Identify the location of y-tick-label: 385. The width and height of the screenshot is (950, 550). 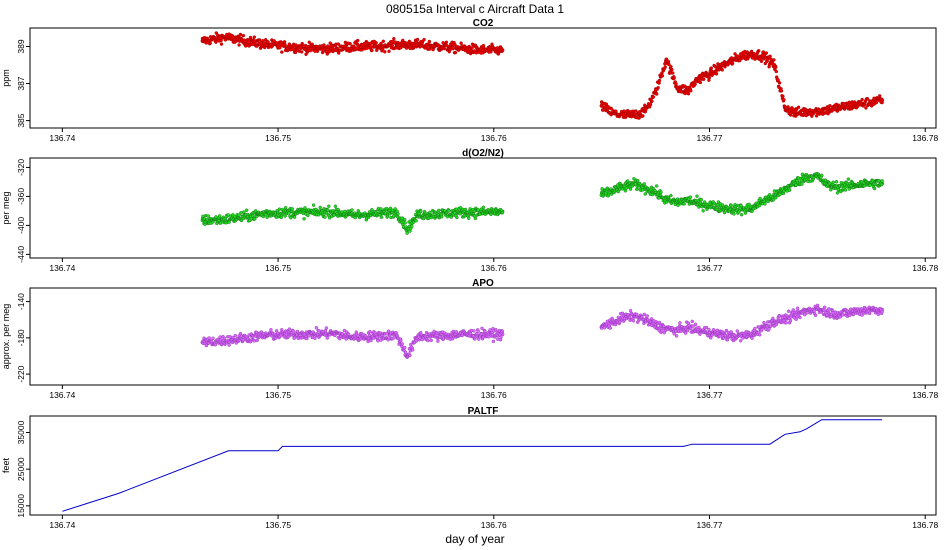
(21, 120).